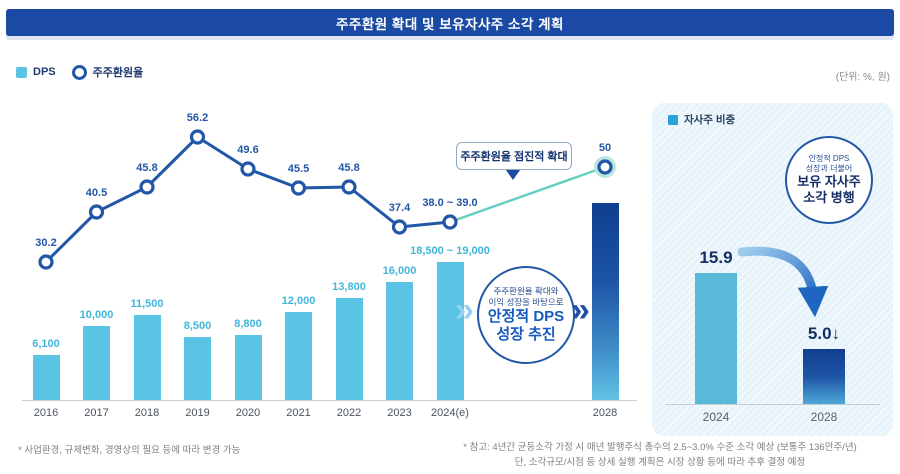 This screenshot has width=900, height=474. I want to click on goal-circle-treasury-big-line: 소각 병행, so click(829, 197).